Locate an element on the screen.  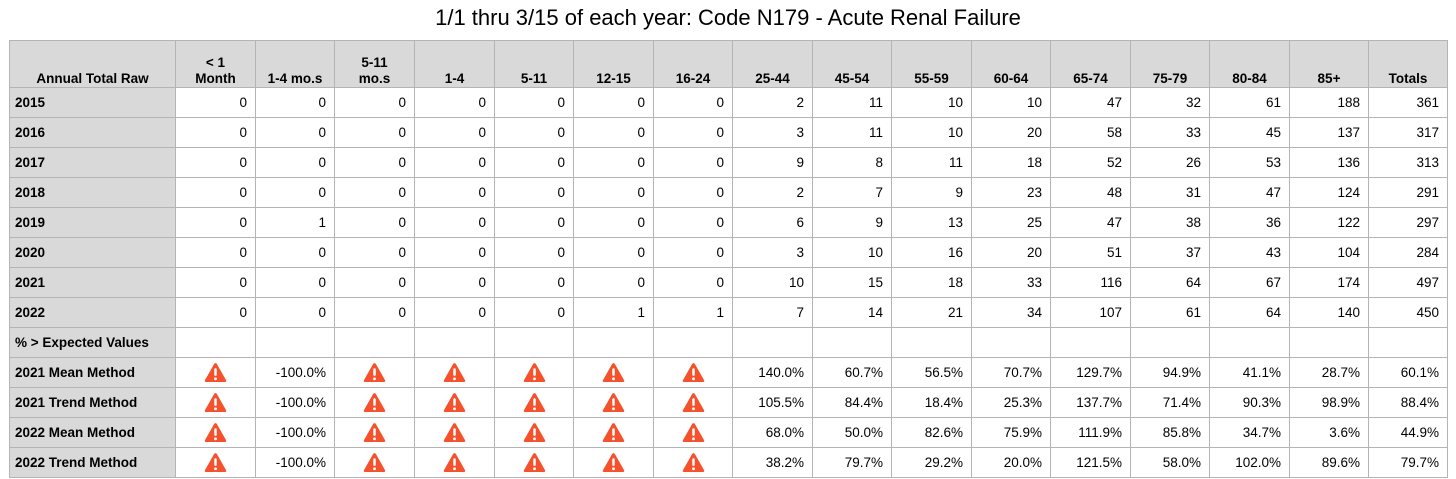
table-cell: 38 is located at coordinates (1170, 222).